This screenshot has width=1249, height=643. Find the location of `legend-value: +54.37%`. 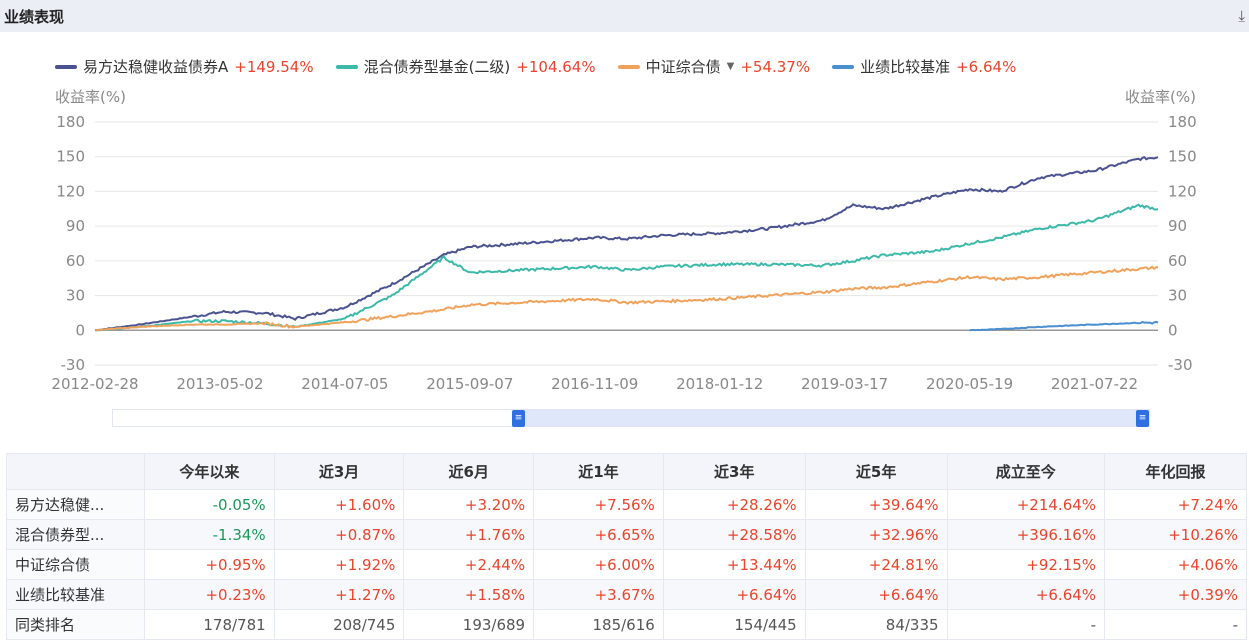

legend-value: +54.37% is located at coordinates (775, 66).